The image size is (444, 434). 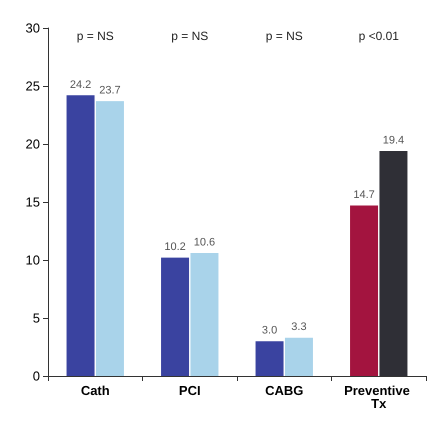 What do you see at coordinates (33, 86) in the screenshot?
I see `y-tick-label: 25` at bounding box center [33, 86].